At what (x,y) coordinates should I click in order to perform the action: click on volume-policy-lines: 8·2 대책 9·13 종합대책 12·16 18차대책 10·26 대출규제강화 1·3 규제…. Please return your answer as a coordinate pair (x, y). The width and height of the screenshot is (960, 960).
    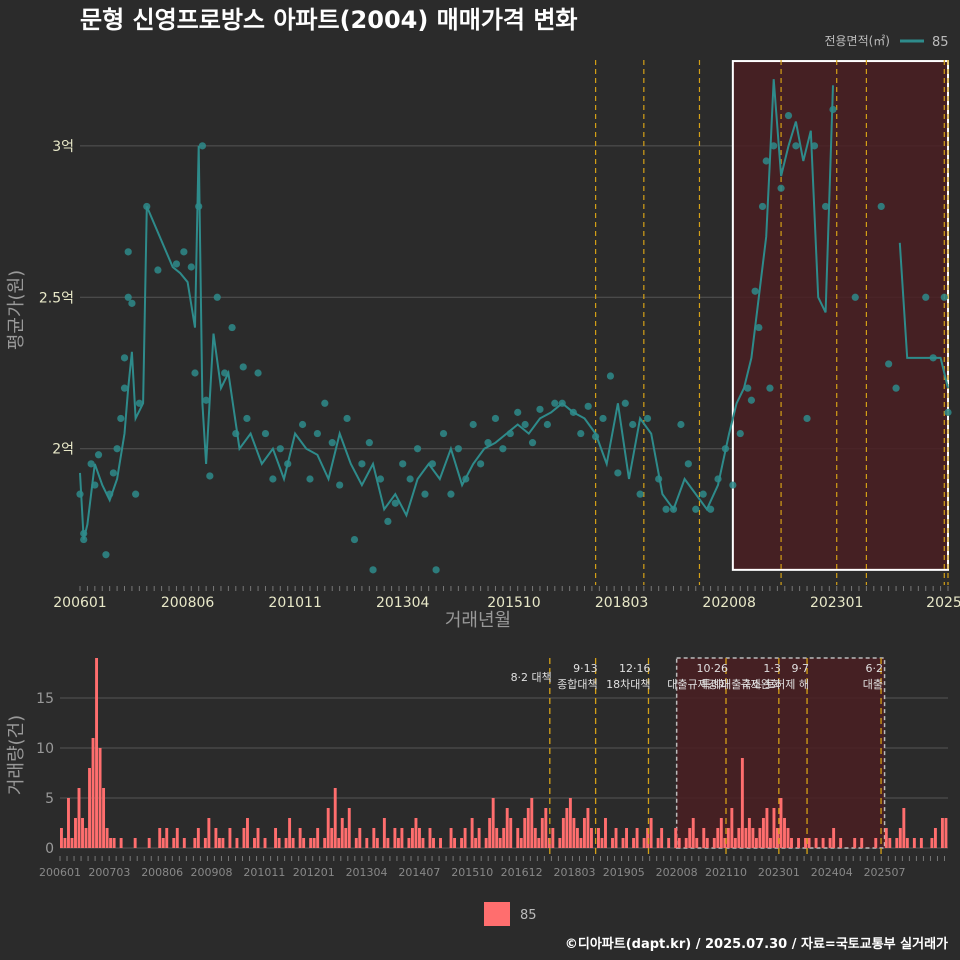
    Looking at the image, I should click on (697, 758).